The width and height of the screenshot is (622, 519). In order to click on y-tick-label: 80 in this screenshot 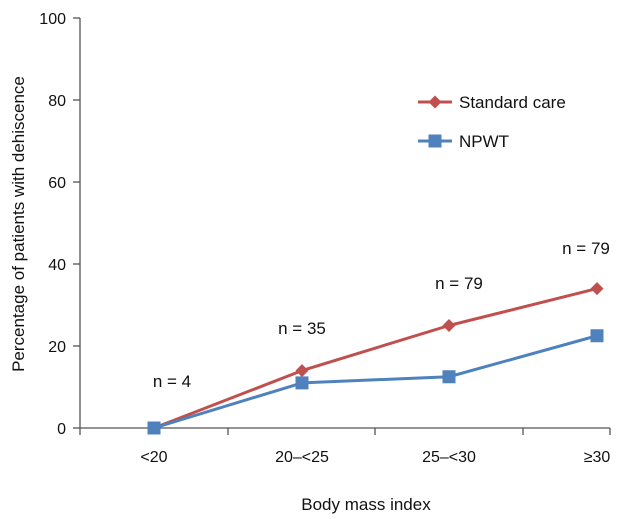, I will do `click(57, 101)`.